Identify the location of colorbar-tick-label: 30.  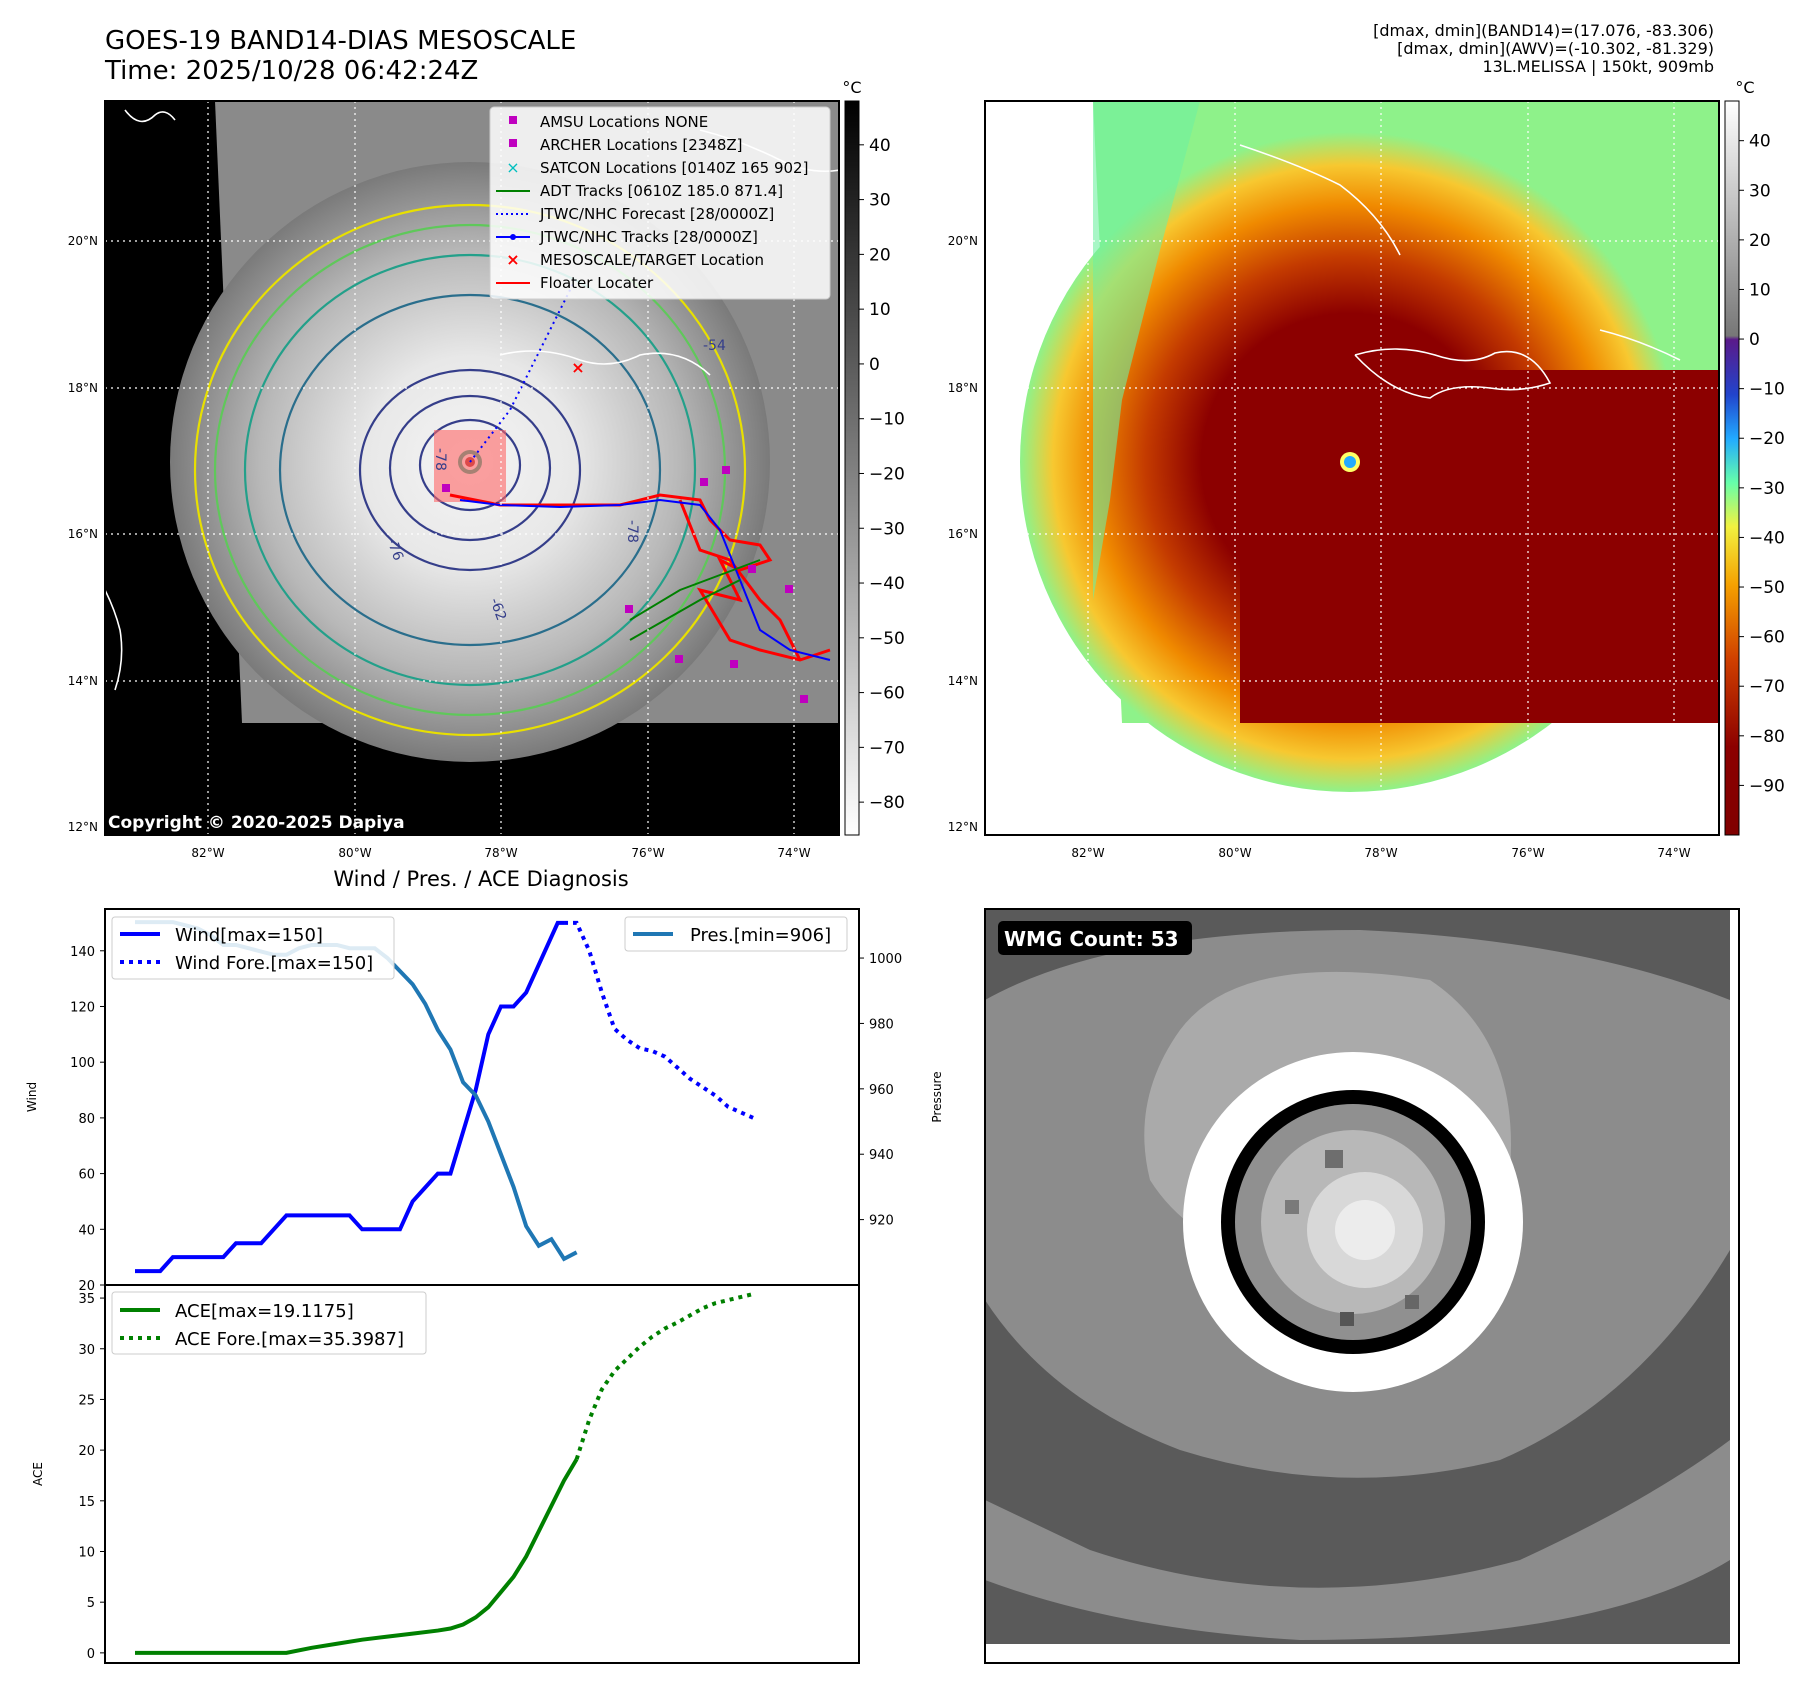
(880, 201).